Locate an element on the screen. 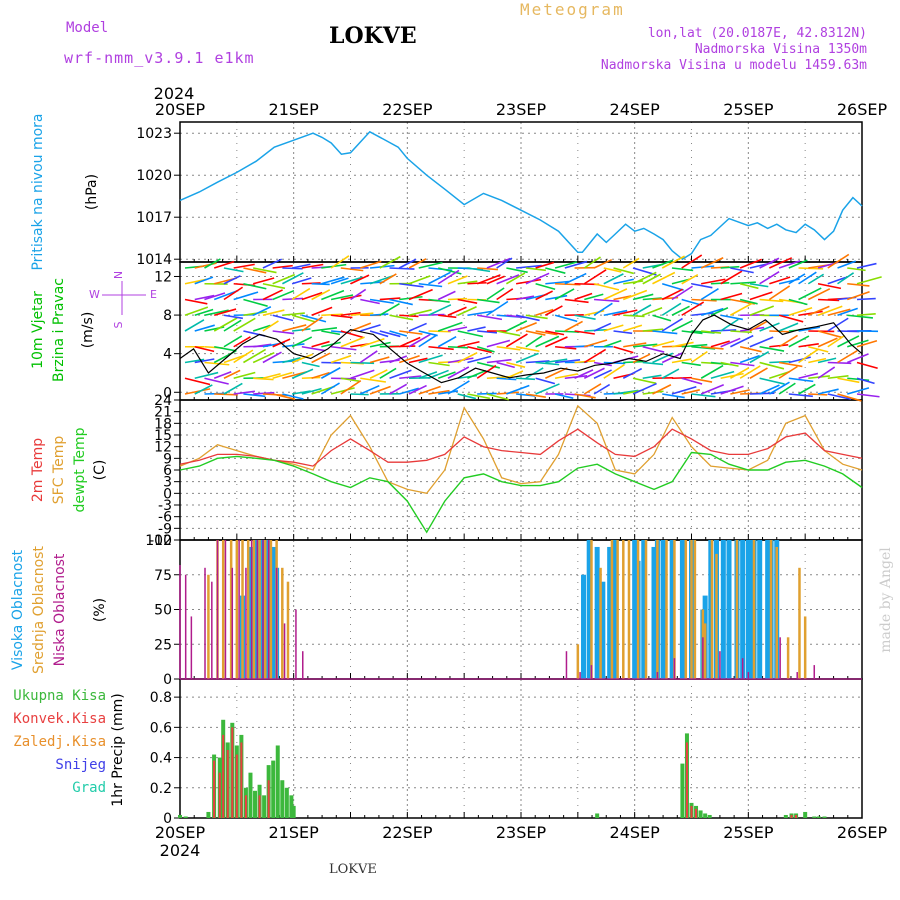 Image resolution: width=900 pixels, height=900 pixels. precip-legend-4: Grad is located at coordinates (89, 788).